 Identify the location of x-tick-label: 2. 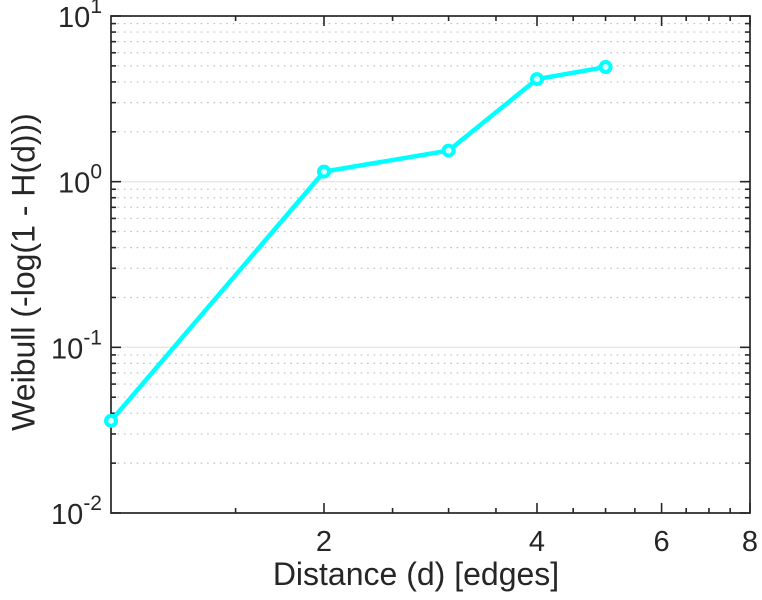
(324, 542).